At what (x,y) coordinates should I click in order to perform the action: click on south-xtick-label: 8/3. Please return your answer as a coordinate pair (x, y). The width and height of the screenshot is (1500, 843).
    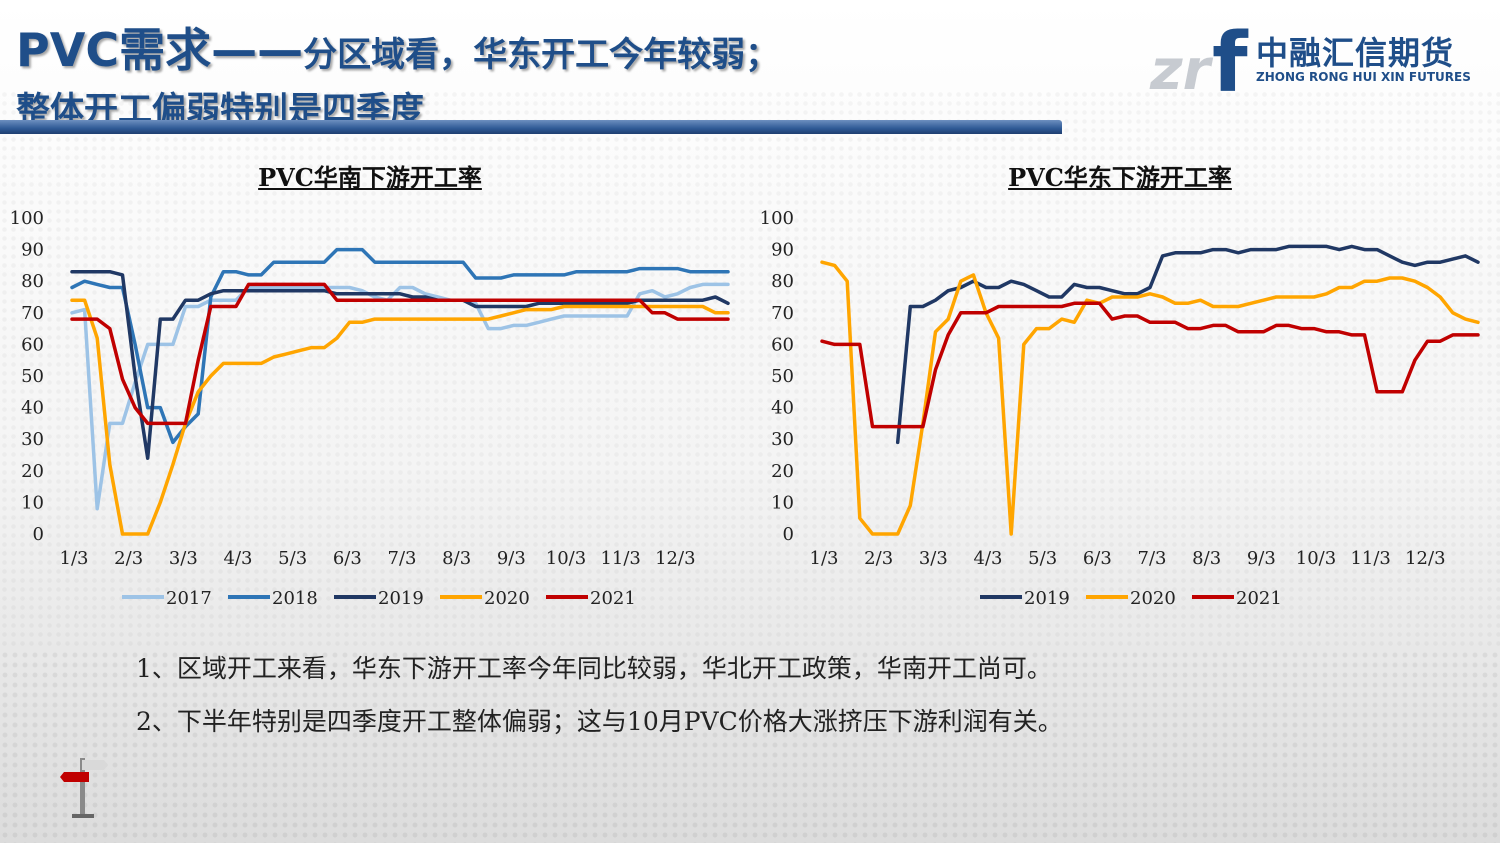
    Looking at the image, I should click on (456, 558).